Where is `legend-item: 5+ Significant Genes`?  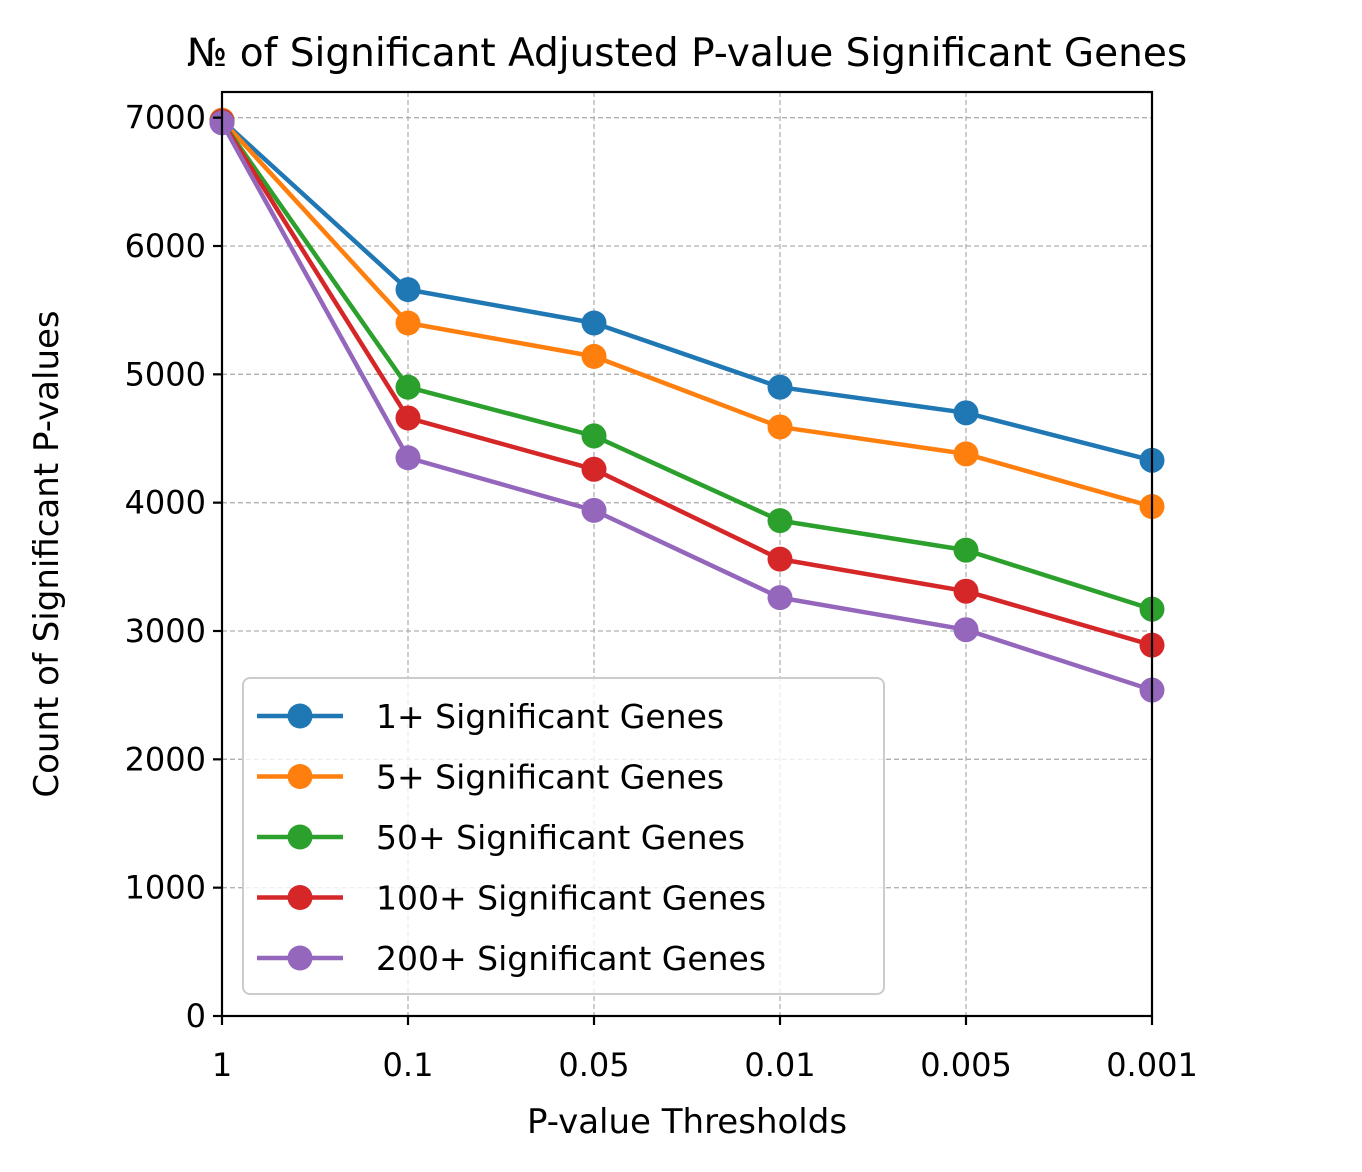 legend-item: 5+ Significant Genes is located at coordinates (490, 777).